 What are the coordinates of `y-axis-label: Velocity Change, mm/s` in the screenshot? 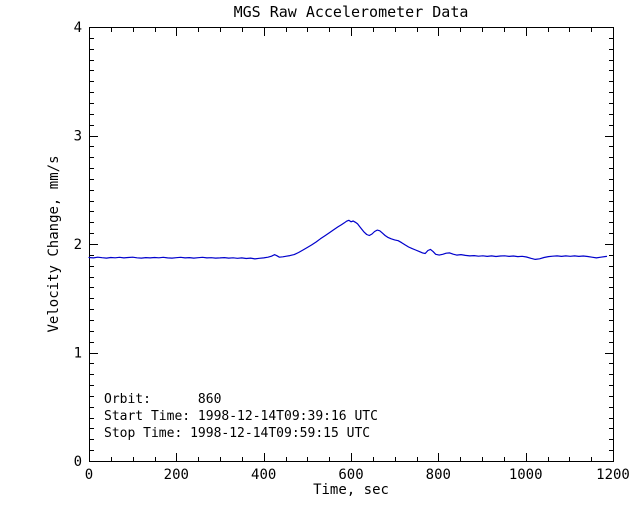 It's located at (54, 244).